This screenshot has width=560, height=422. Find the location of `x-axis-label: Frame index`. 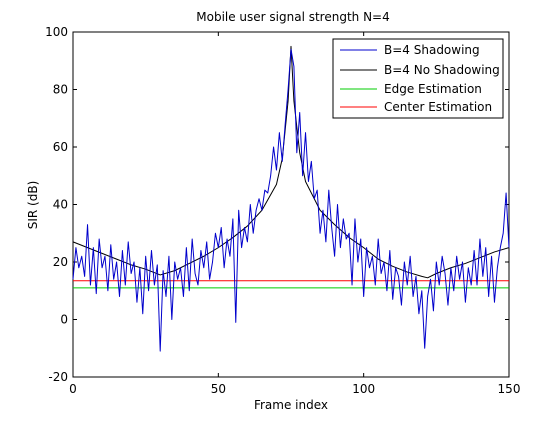

x-axis-label: Frame index is located at coordinates (291, 405).